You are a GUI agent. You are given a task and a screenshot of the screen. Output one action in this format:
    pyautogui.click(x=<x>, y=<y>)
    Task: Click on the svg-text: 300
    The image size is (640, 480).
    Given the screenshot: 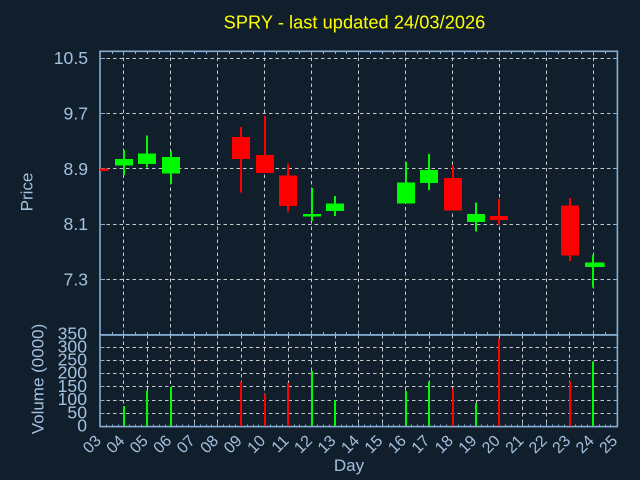 What is the action you would take?
    pyautogui.click(x=73, y=346)
    